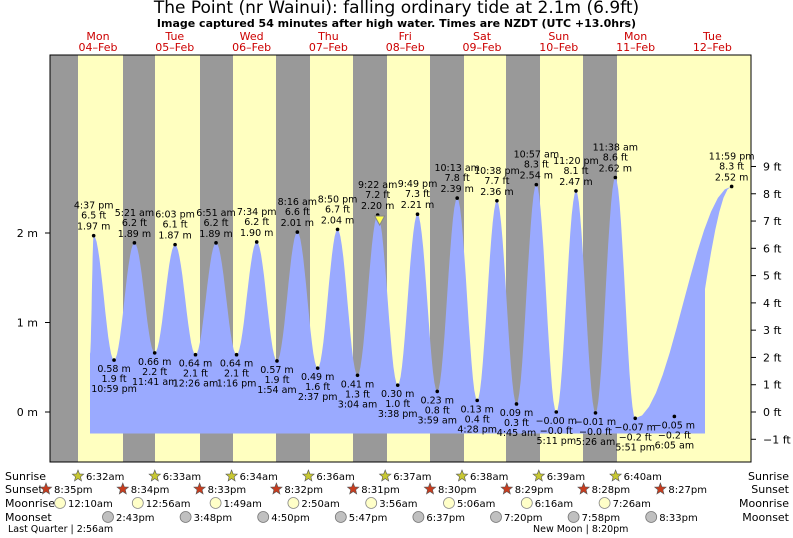 The width and height of the screenshot is (793, 538). What do you see at coordinates (377, 195) in the screenshot?
I see `high-feet: 7.2 ft` at bounding box center [377, 195].